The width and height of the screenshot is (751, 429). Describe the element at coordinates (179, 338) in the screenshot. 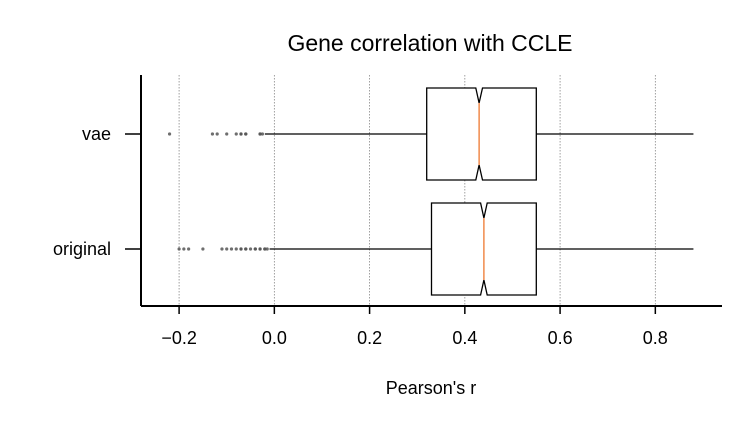

I see `x-tick-label: −0.2` at that location.